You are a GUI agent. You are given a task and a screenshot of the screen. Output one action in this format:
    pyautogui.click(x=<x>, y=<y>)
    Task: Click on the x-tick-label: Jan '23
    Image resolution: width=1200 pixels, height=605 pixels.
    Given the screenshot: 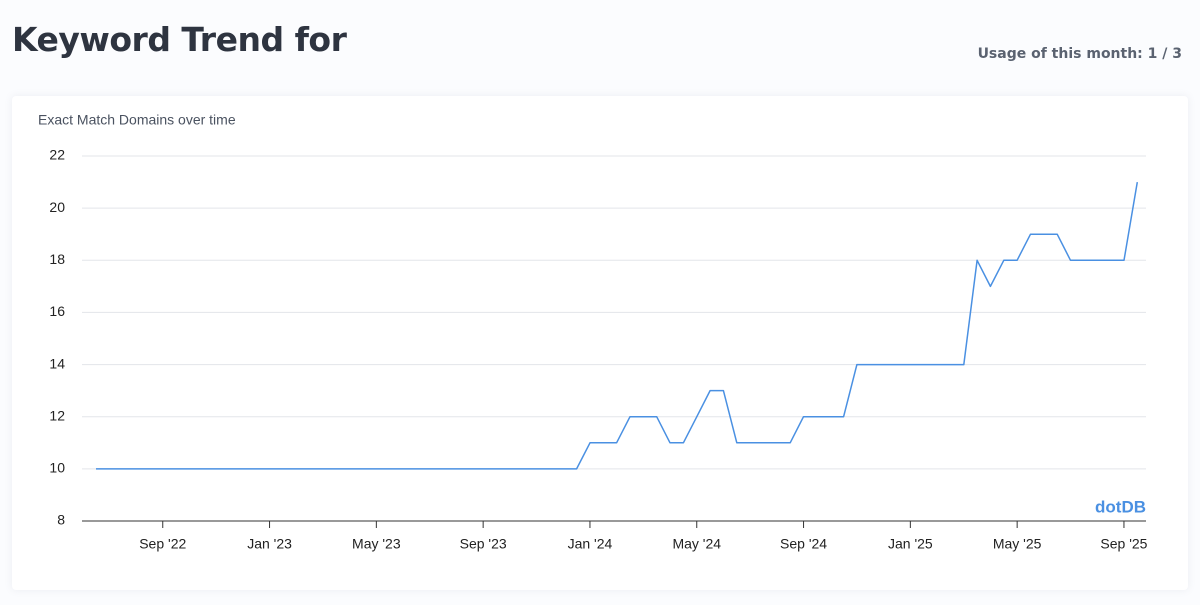 What is the action you would take?
    pyautogui.click(x=269, y=544)
    